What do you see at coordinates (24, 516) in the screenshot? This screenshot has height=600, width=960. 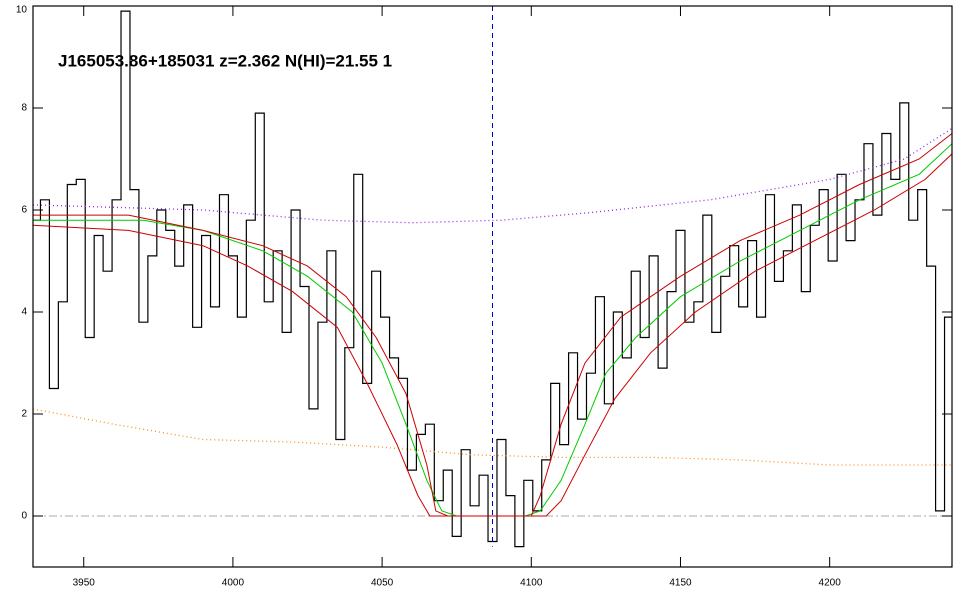 I see `y-tick-label: 0` at bounding box center [24, 516].